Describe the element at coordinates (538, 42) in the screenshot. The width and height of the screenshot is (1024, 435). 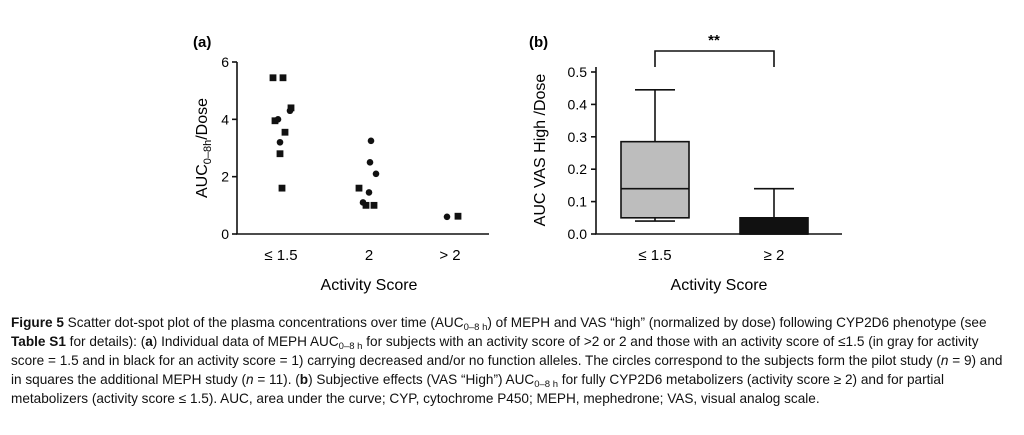
I see `panel-b-label: (b)` at that location.